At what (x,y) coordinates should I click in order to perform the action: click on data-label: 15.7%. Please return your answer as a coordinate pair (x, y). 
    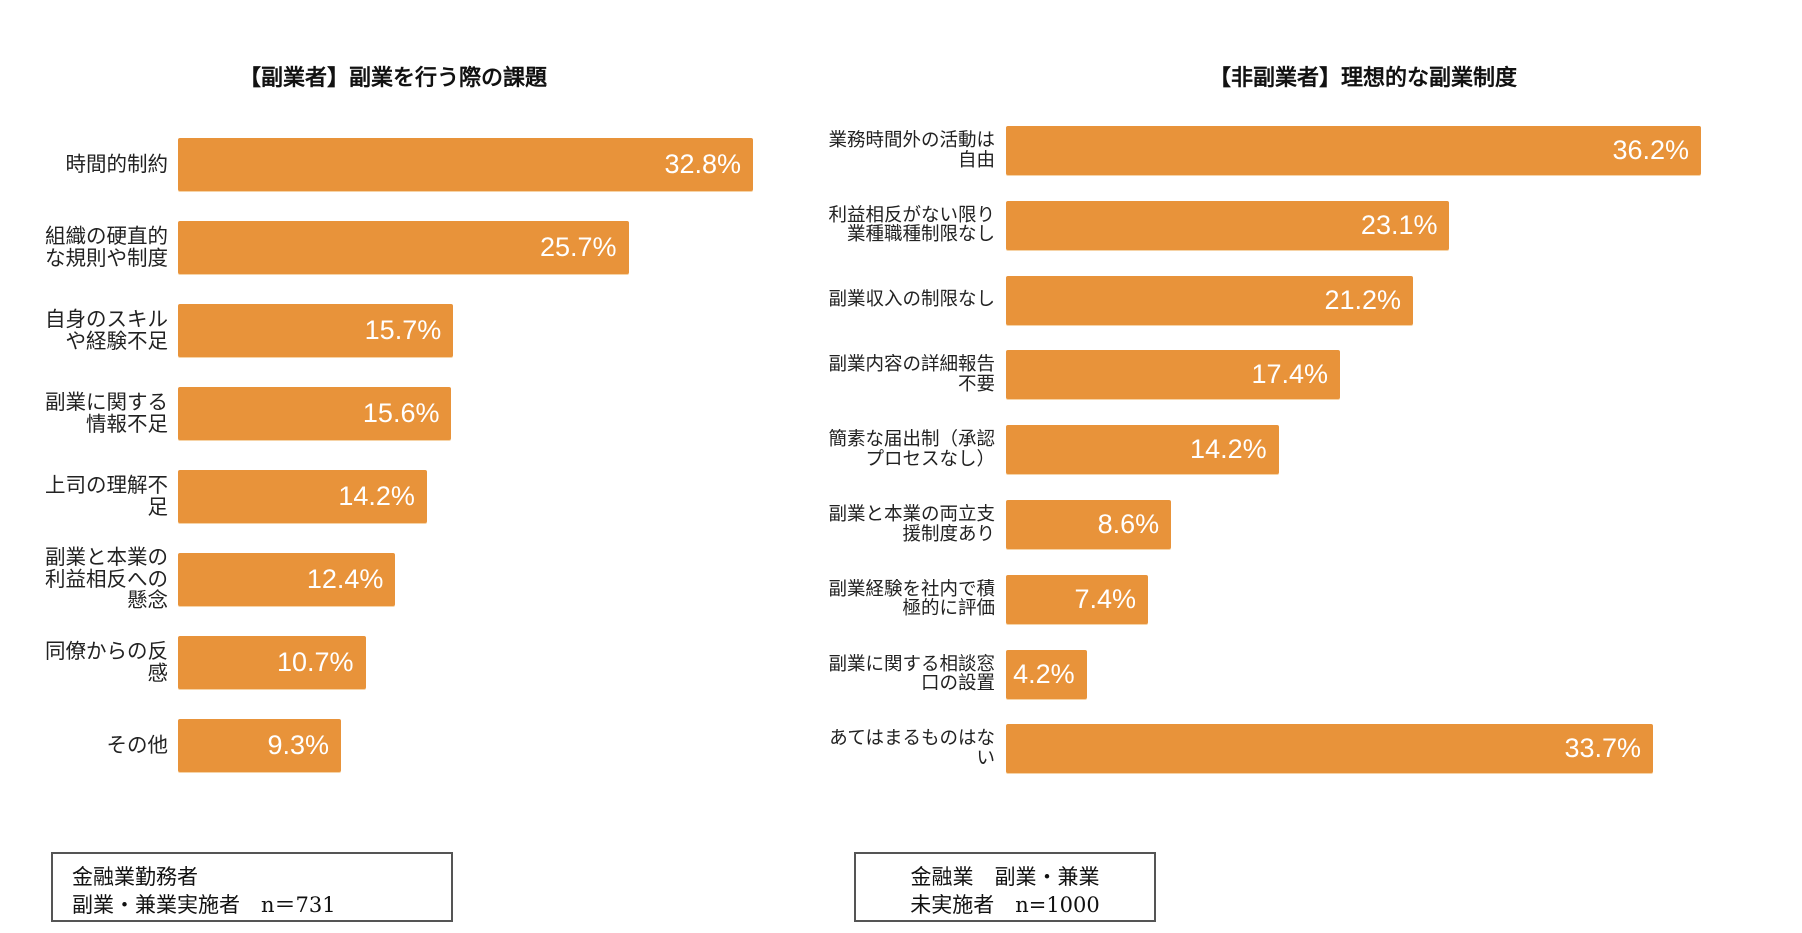
    Looking at the image, I should click on (403, 330).